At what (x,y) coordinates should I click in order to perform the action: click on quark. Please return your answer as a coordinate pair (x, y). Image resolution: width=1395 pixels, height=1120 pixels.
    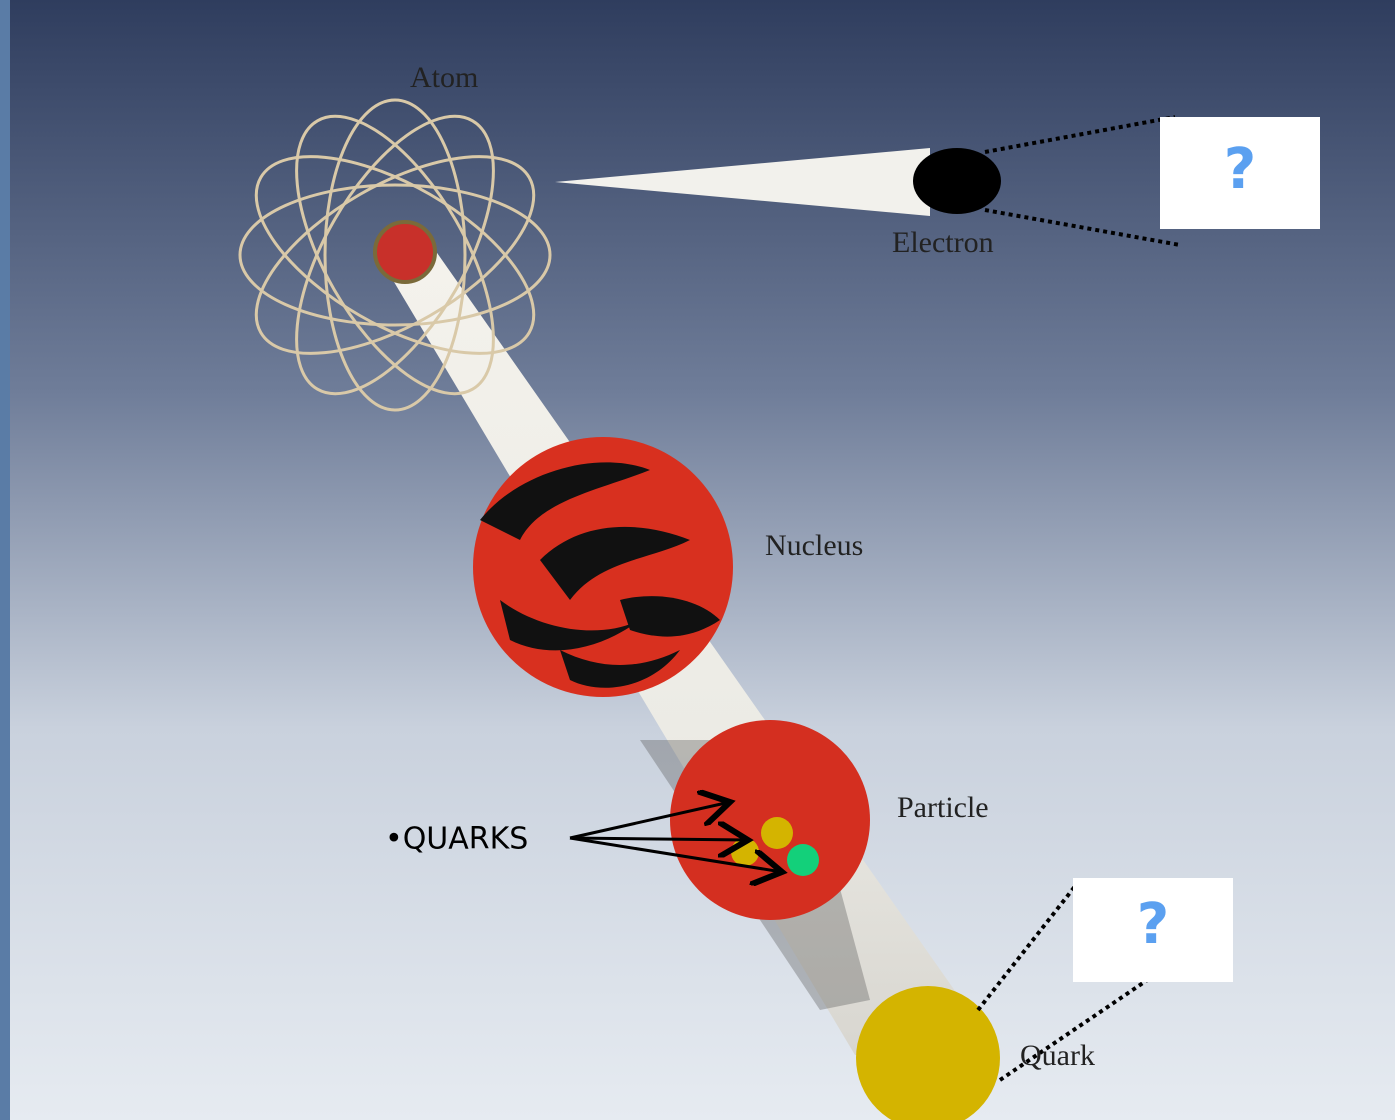
    Looking at the image, I should click on (928, 1053).